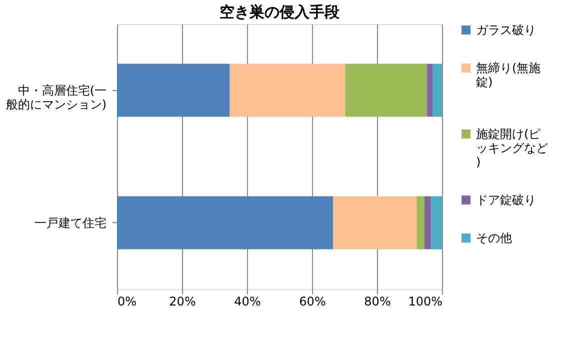  What do you see at coordinates (506, 200) in the screenshot?
I see `legend-label: ドア錠破り` at bounding box center [506, 200].